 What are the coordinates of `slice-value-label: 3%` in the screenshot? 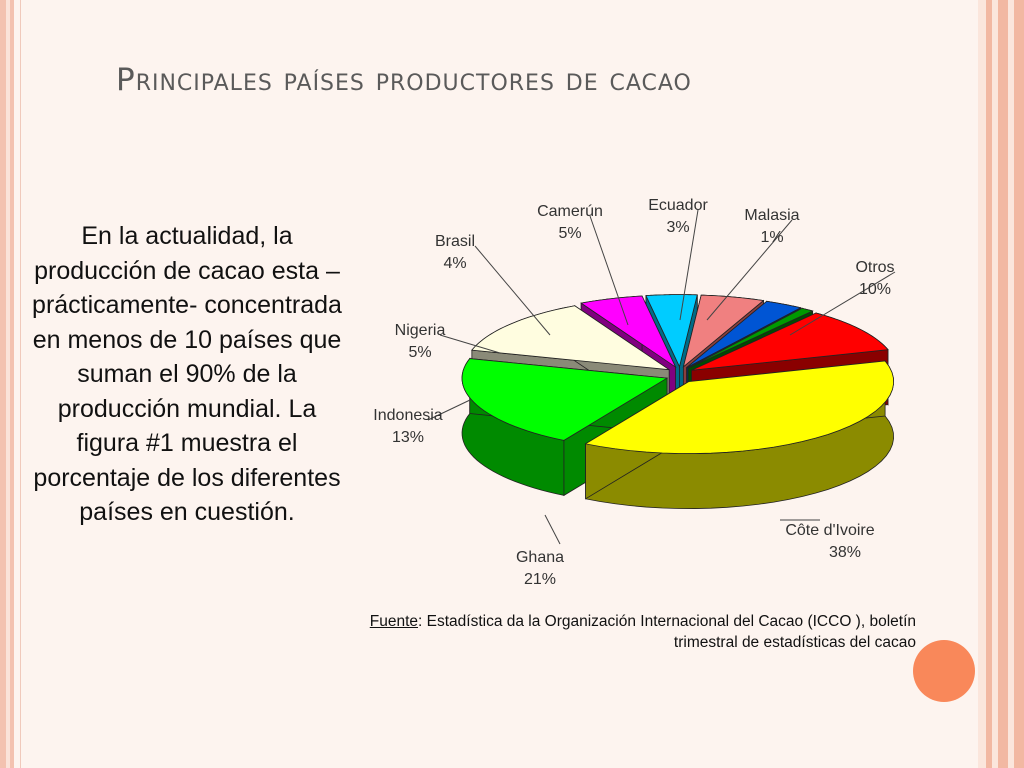 It's located at (677, 227).